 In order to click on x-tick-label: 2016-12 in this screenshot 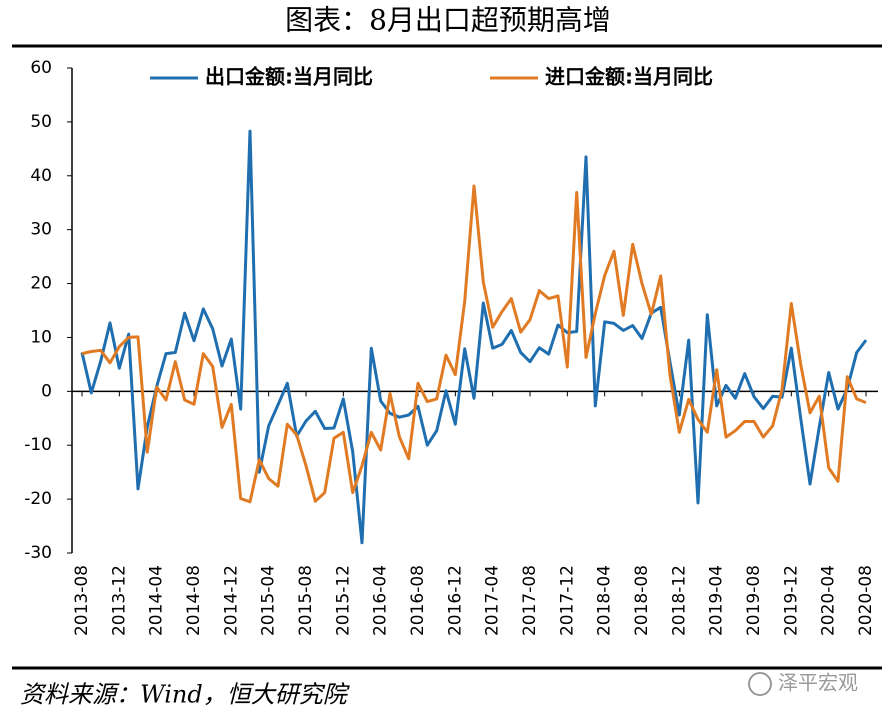, I will do `click(455, 600)`.